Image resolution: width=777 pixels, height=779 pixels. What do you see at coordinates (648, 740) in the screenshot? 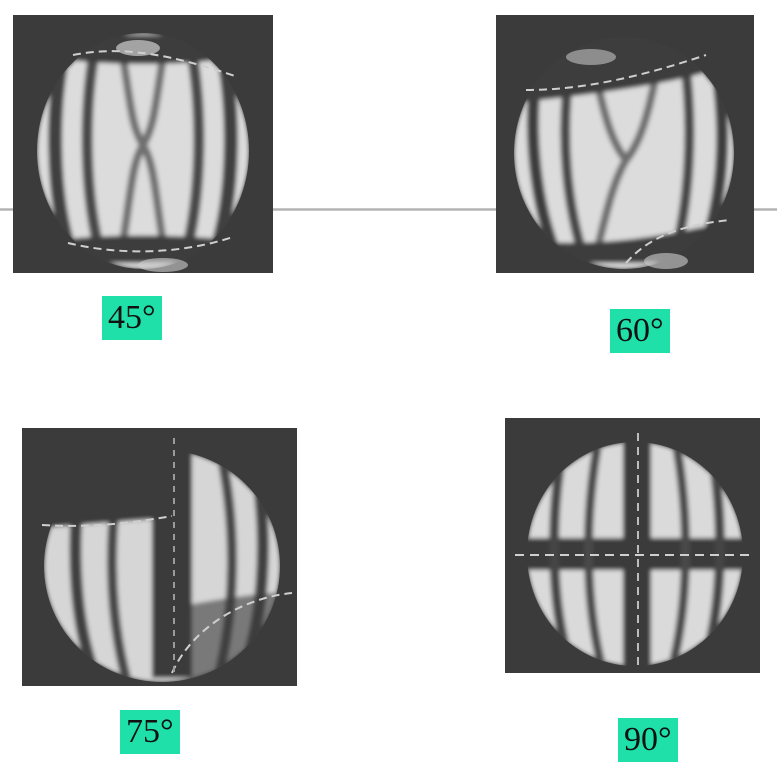
I see `angle-label-90: 90°` at bounding box center [648, 740].